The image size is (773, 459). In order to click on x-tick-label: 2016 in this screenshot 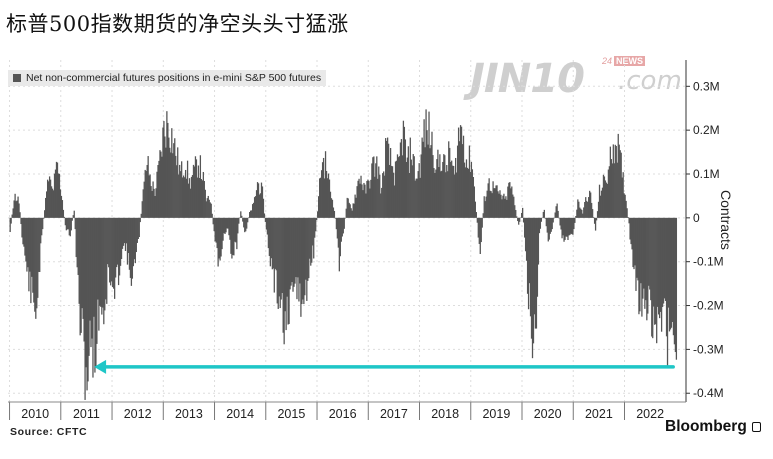, I will do `click(343, 414)`.